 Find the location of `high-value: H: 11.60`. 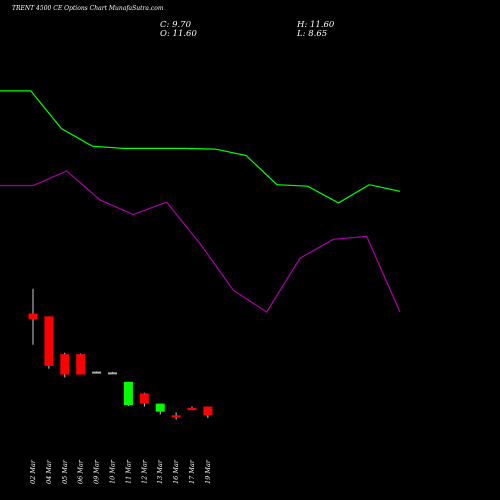

high-value: H: 11.60 is located at coordinates (316, 25).